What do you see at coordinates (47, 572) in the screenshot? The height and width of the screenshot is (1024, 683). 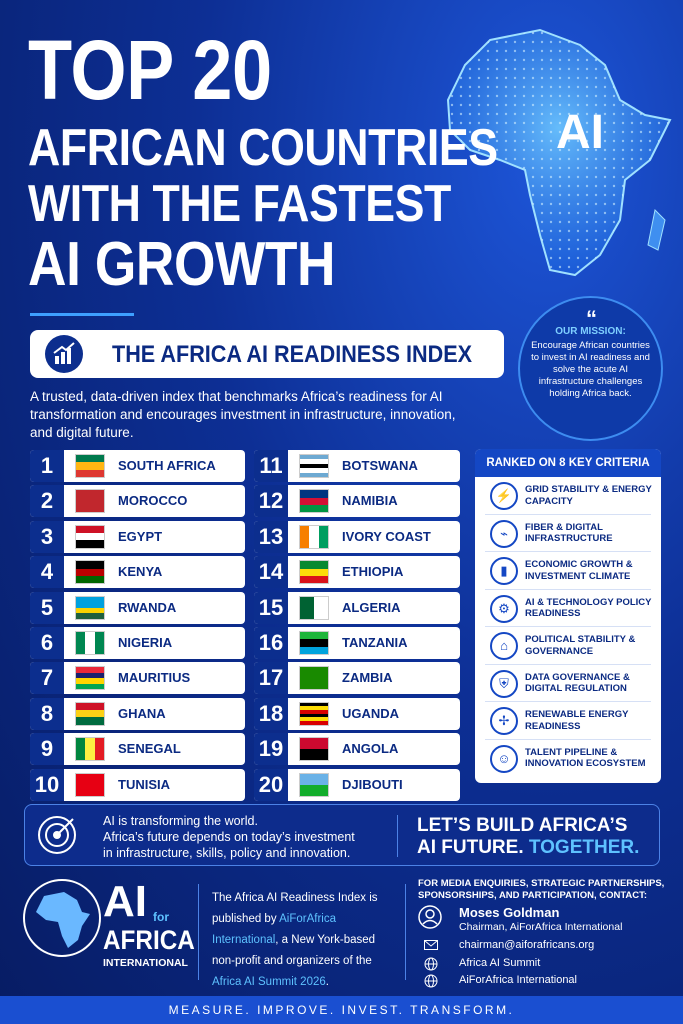 I see `rank-number: 4` at bounding box center [47, 572].